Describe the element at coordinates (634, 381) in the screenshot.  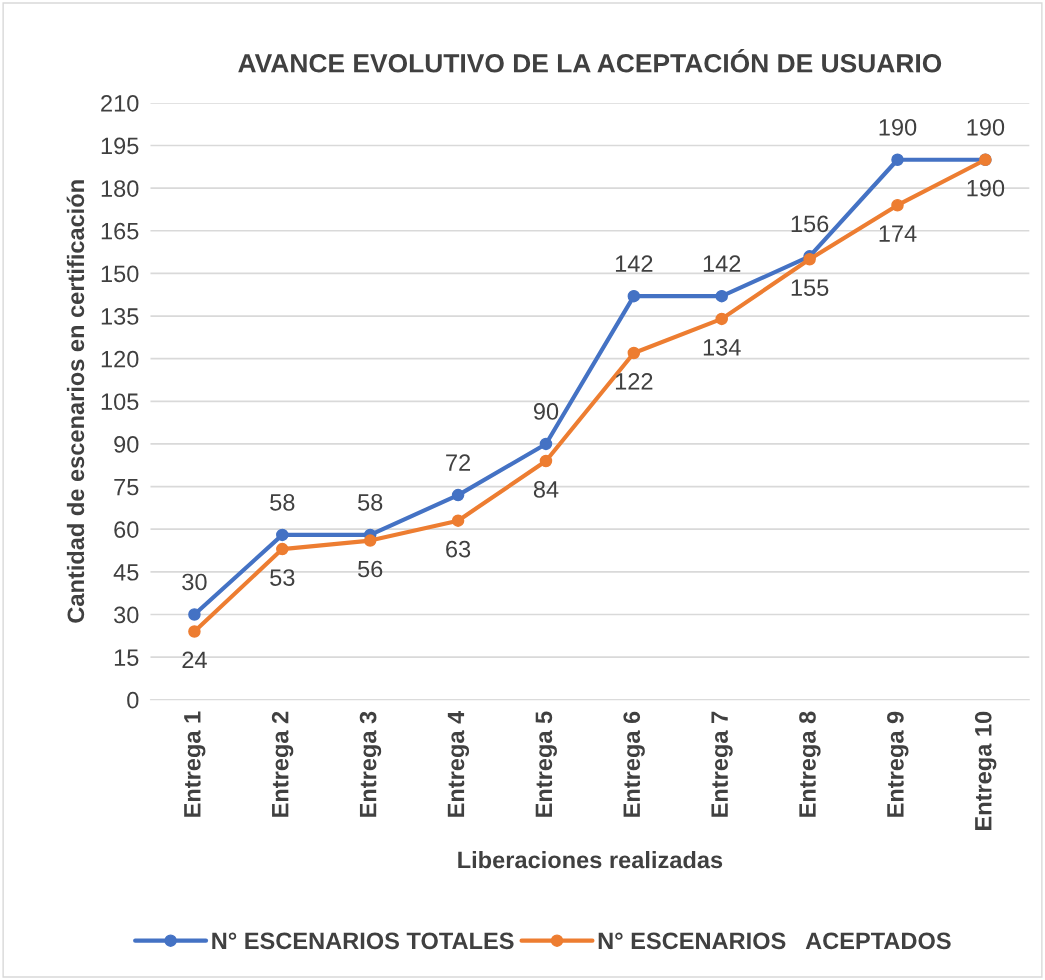
I see `data-label: 122` at that location.